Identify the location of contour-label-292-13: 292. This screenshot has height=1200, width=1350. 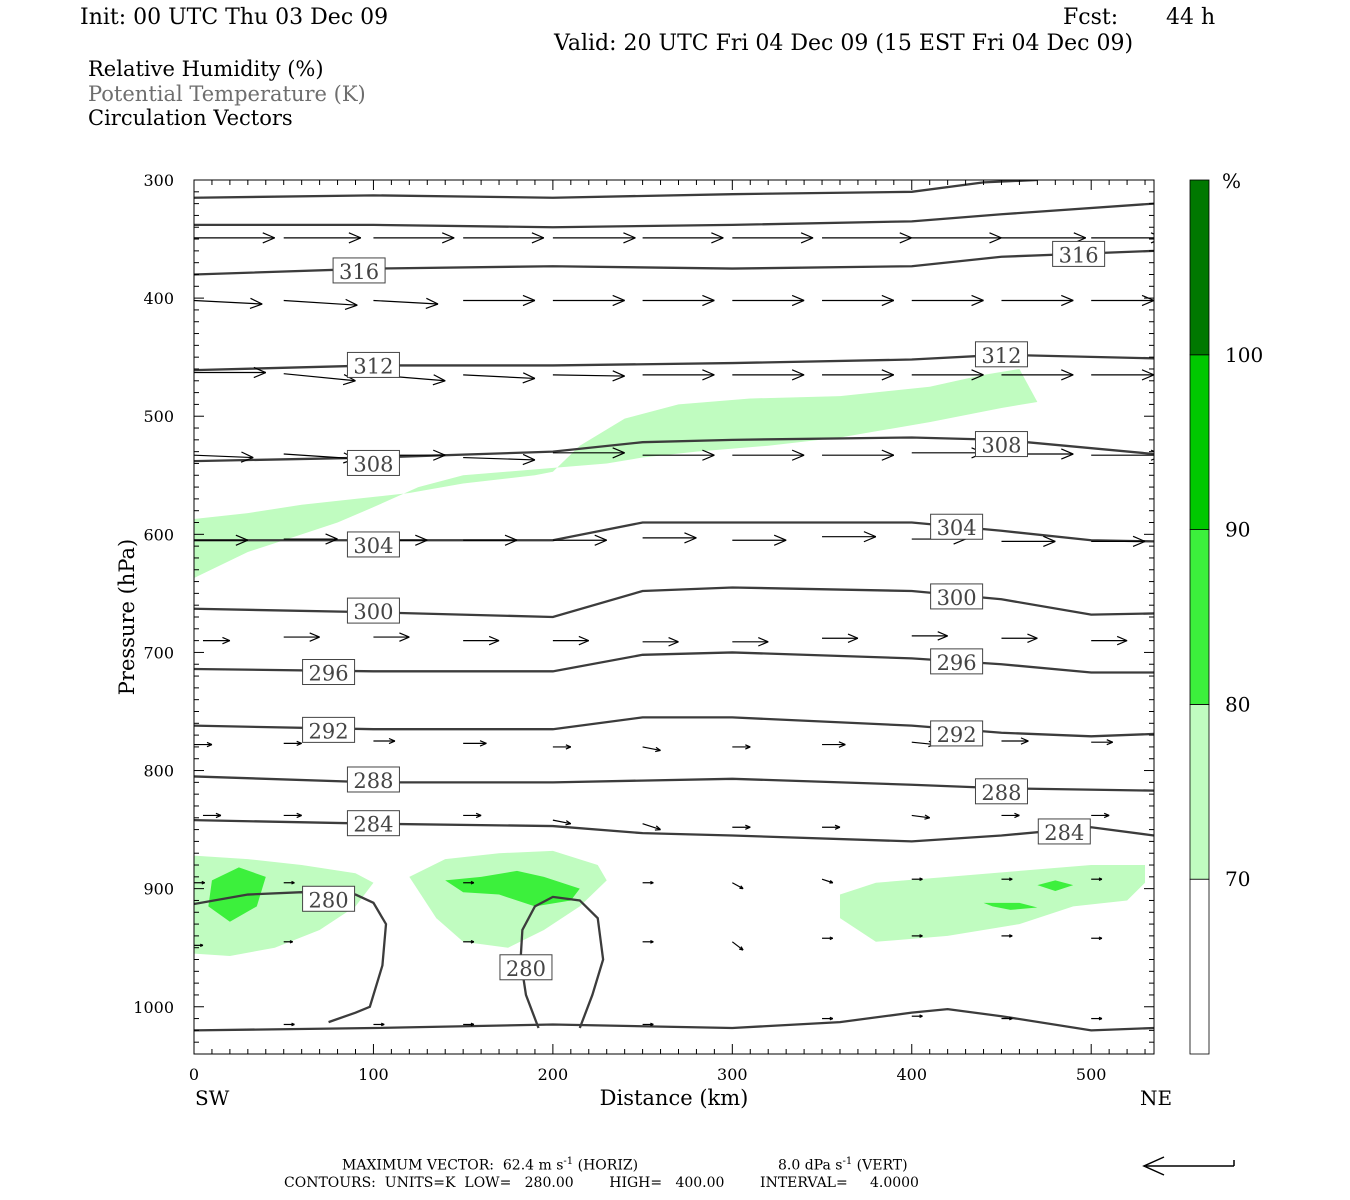
(957, 733).